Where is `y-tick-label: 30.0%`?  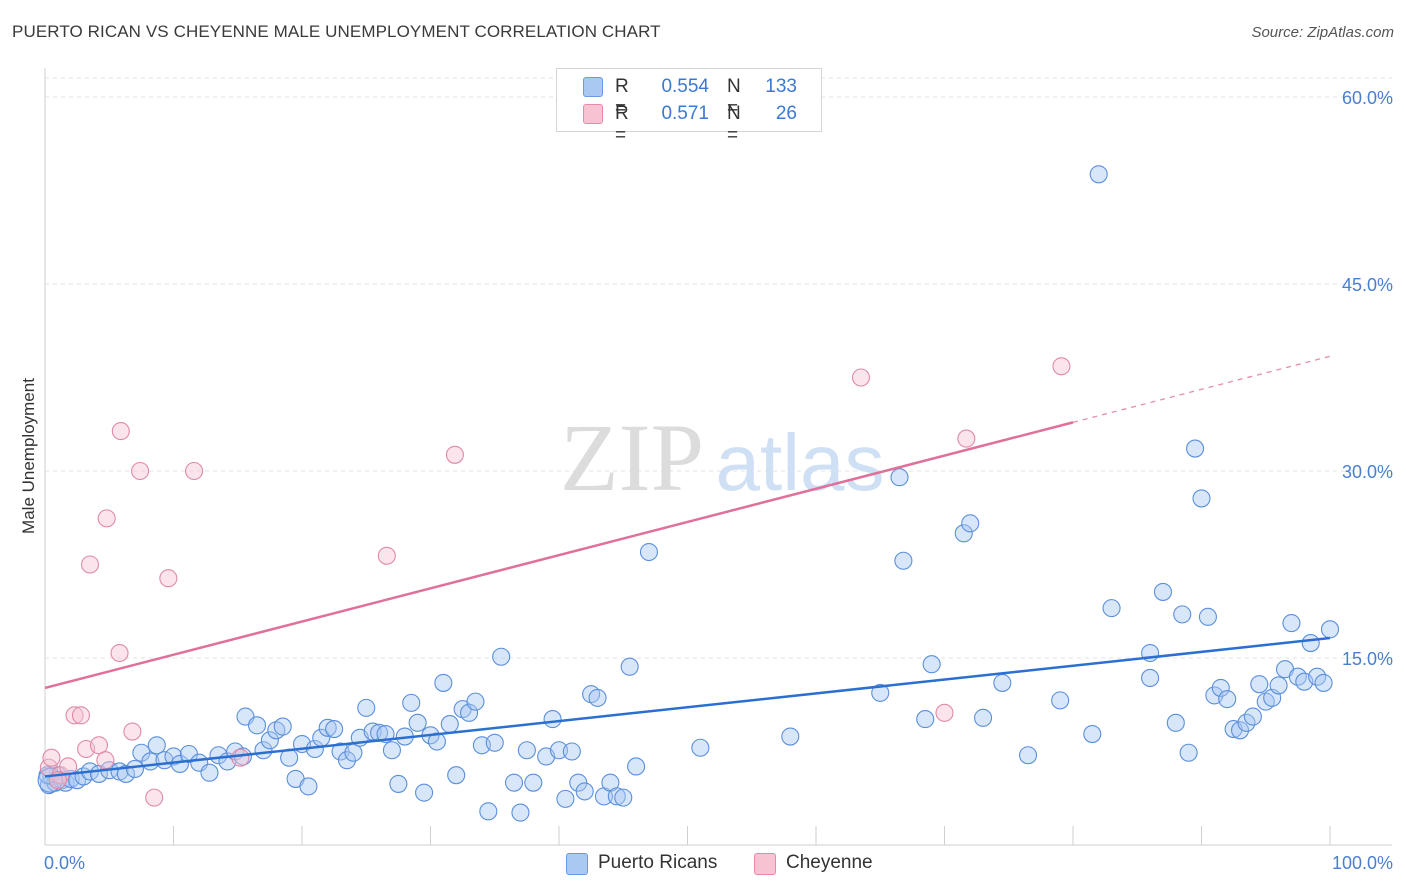 y-tick-label: 30.0% is located at coordinates (1367, 472).